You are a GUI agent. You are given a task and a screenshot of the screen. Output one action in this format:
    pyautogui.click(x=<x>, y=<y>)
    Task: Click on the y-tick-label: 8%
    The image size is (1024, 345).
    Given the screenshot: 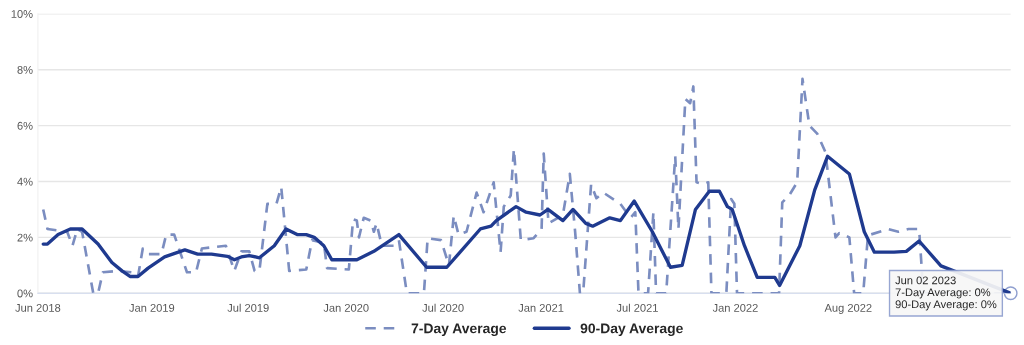 What is the action you would take?
    pyautogui.click(x=25, y=69)
    